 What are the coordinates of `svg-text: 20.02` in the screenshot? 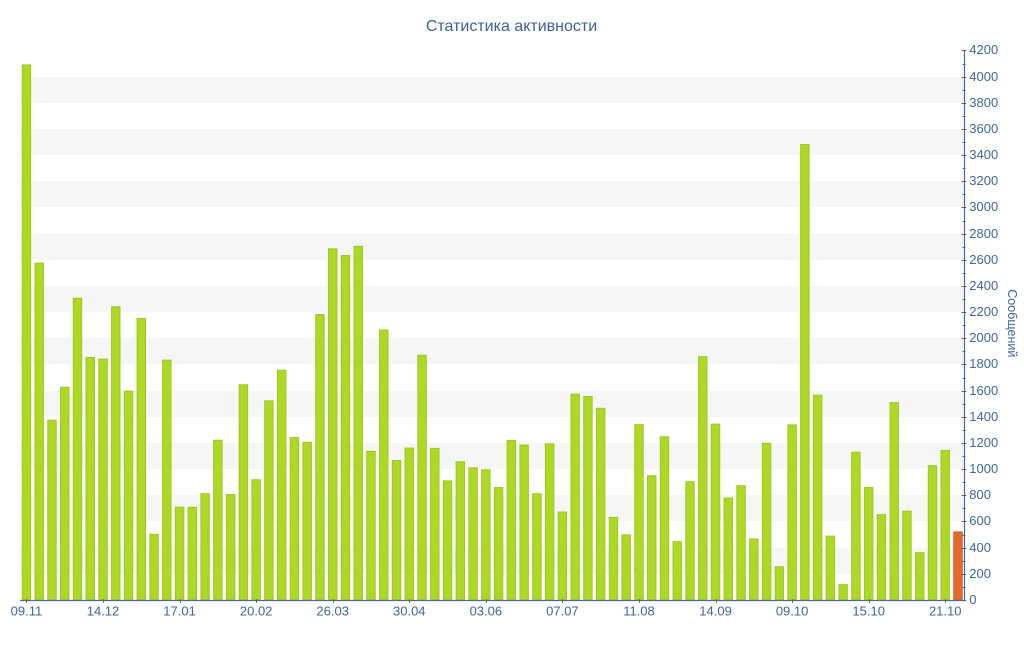 It's located at (256, 610).